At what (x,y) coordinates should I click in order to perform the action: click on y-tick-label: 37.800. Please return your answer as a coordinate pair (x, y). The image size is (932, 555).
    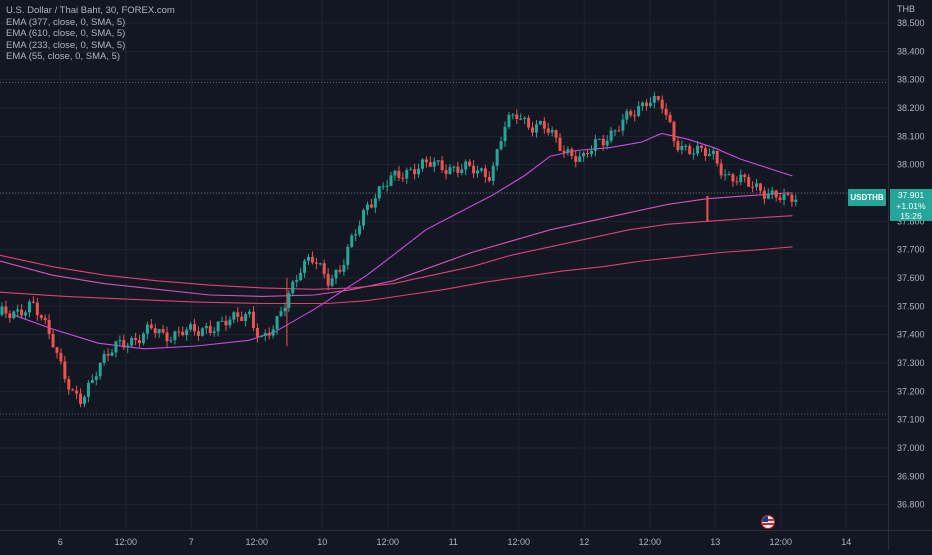
    Looking at the image, I should click on (911, 221).